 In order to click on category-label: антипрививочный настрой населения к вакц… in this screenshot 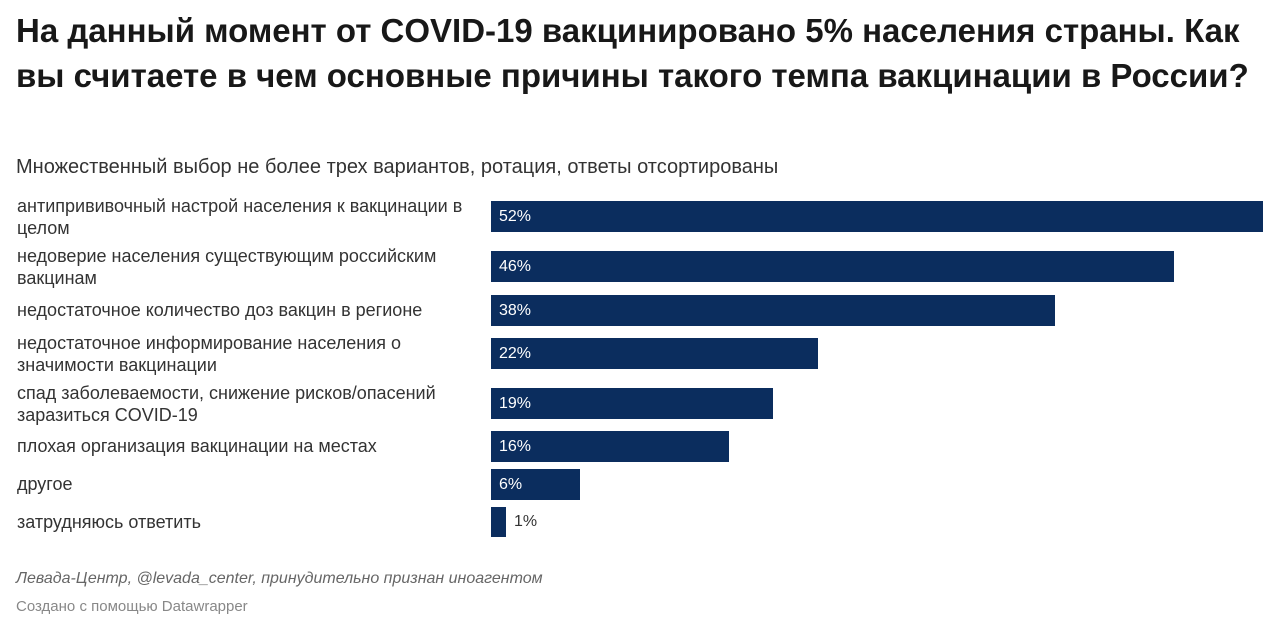, I will do `click(240, 217)`.